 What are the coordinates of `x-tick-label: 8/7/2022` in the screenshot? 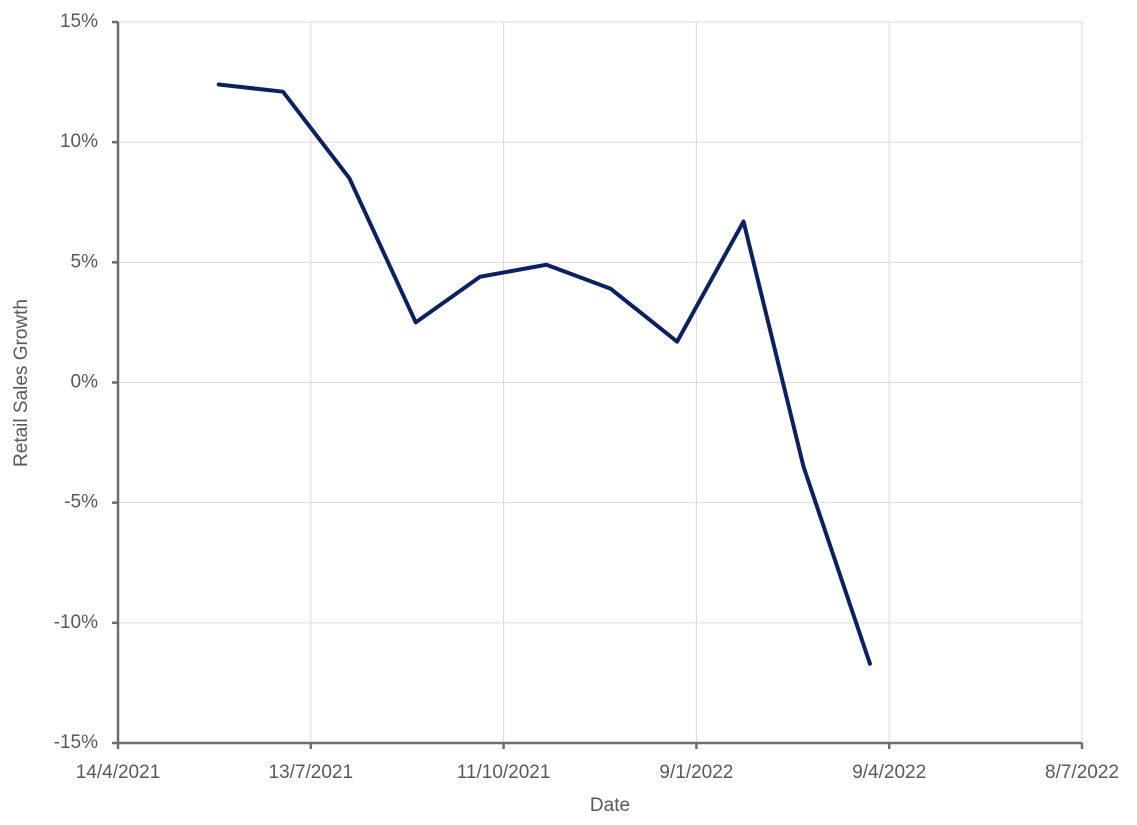 It's located at (1082, 772).